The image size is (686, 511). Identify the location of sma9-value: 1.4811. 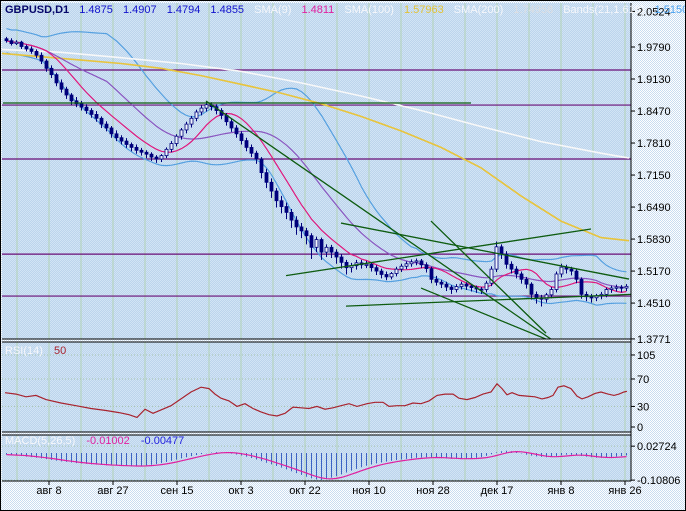
(318, 10).